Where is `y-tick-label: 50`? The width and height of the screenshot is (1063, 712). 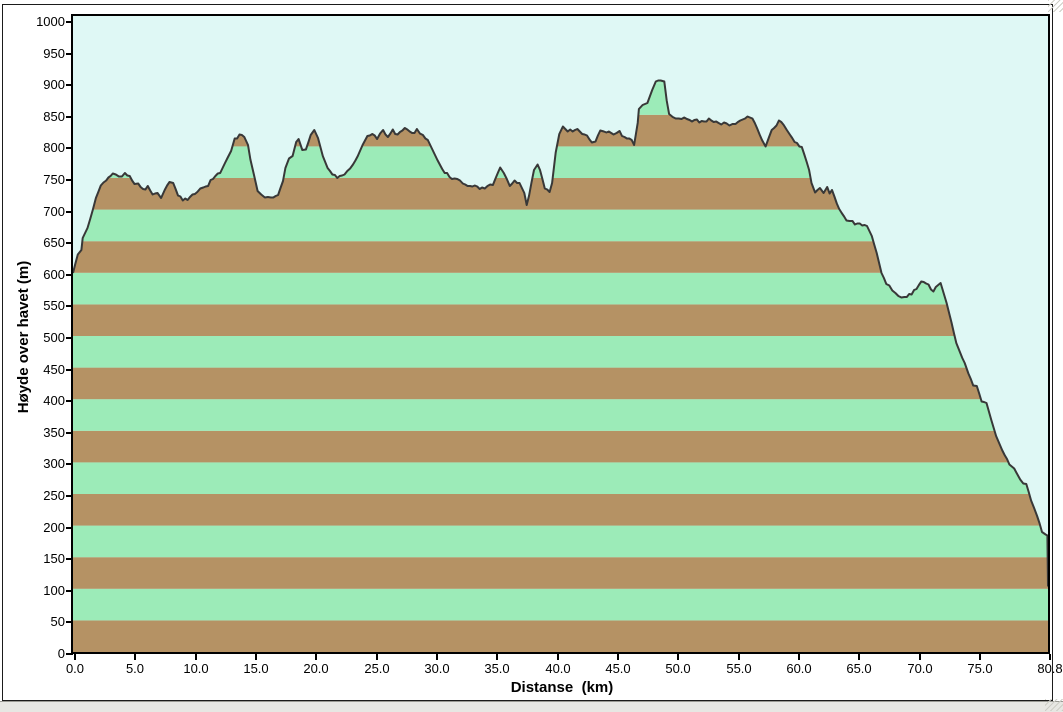 y-tick-label: 50 is located at coordinates (57, 621).